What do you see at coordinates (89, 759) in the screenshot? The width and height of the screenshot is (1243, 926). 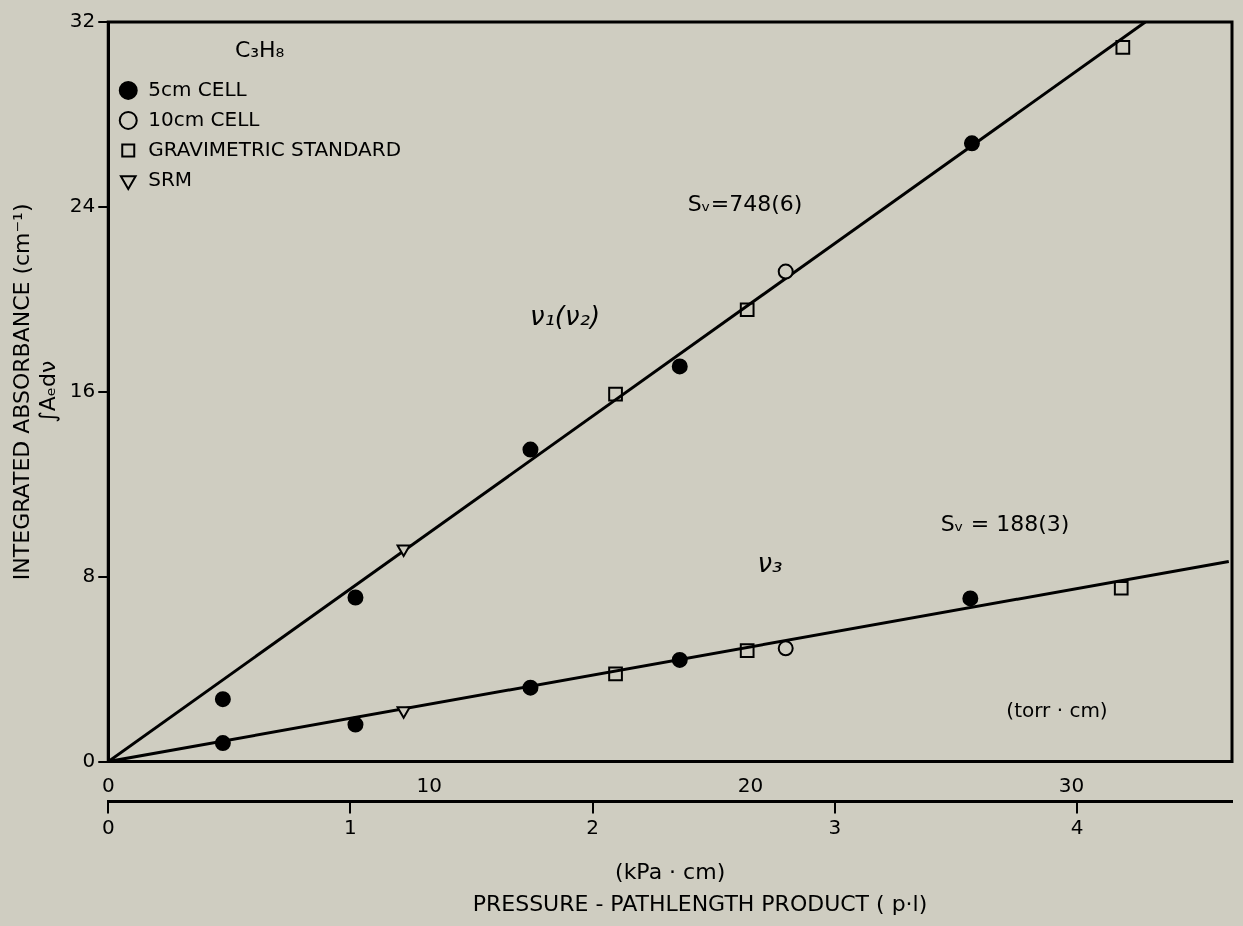 I see `y-tick-label: 0` at bounding box center [89, 759].